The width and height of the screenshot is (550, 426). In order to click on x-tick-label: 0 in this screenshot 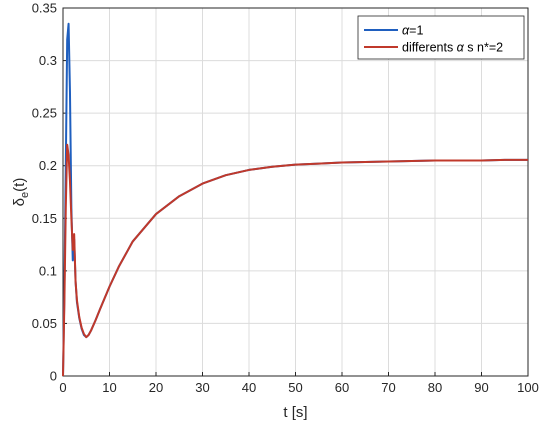, I will do `click(62, 387)`.